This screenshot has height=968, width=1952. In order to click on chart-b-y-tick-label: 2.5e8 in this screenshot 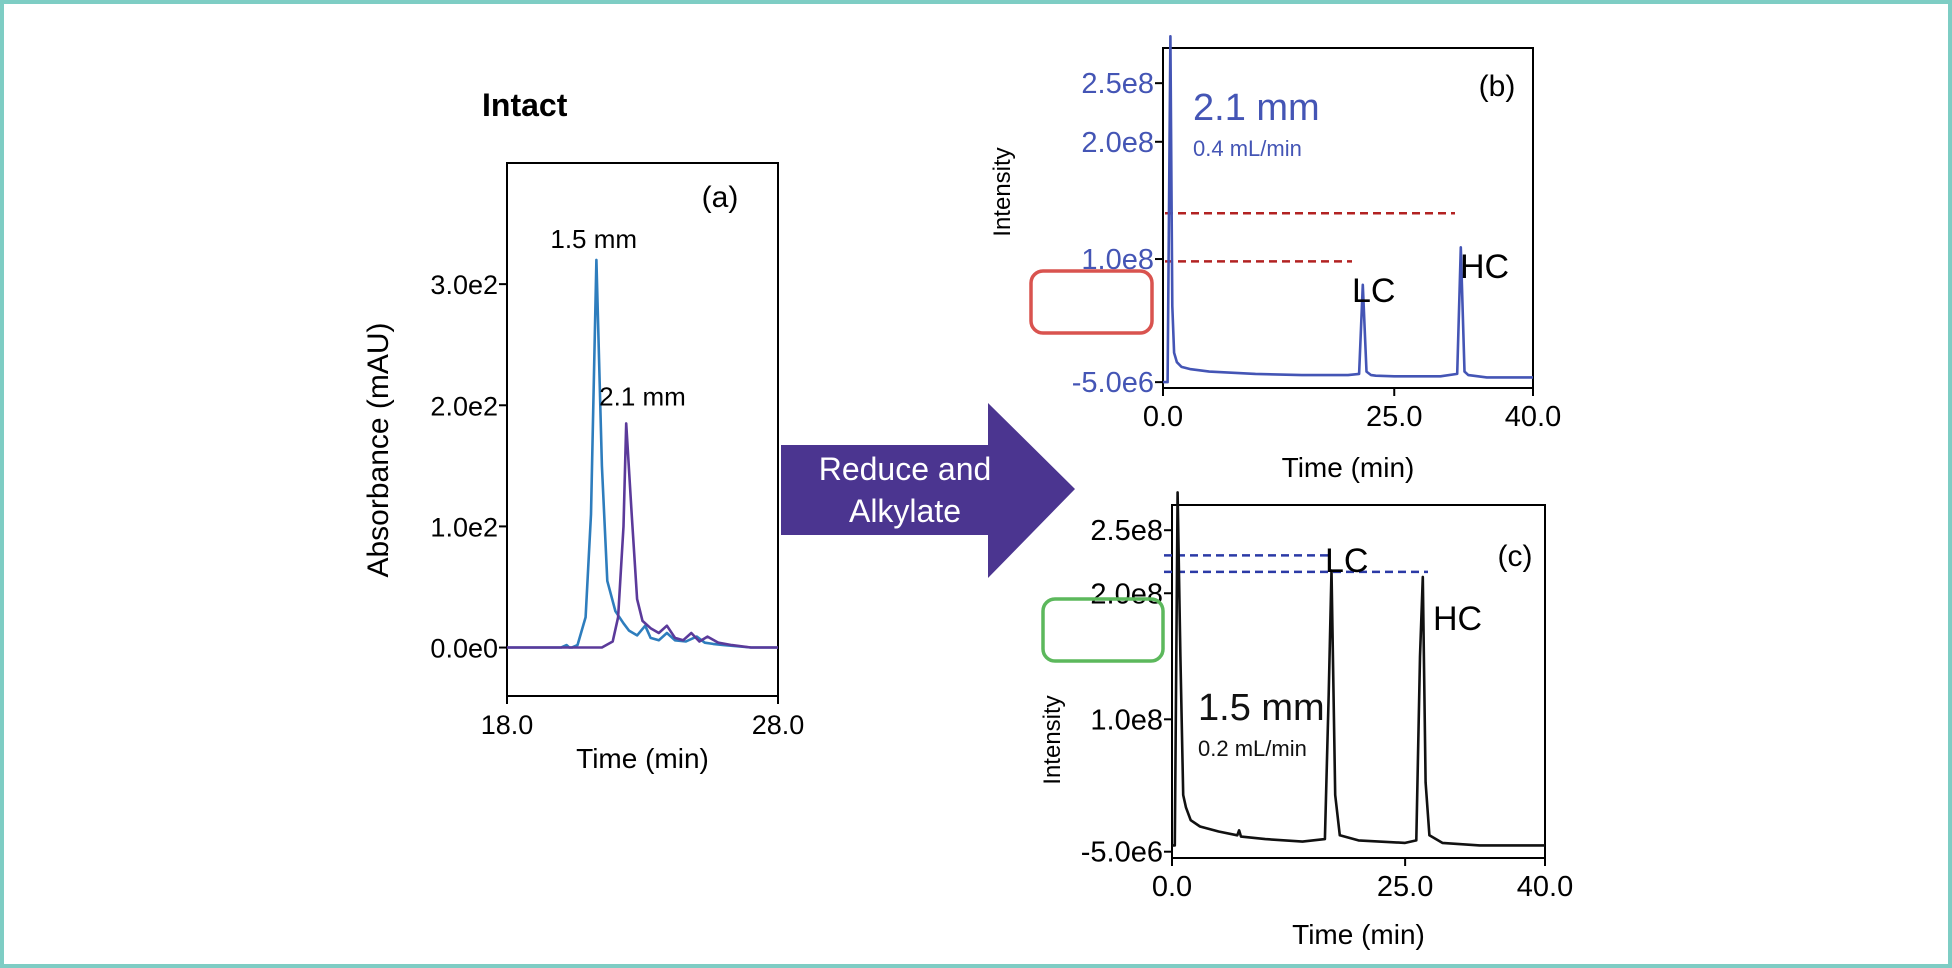, I will do `click(1117, 84)`.